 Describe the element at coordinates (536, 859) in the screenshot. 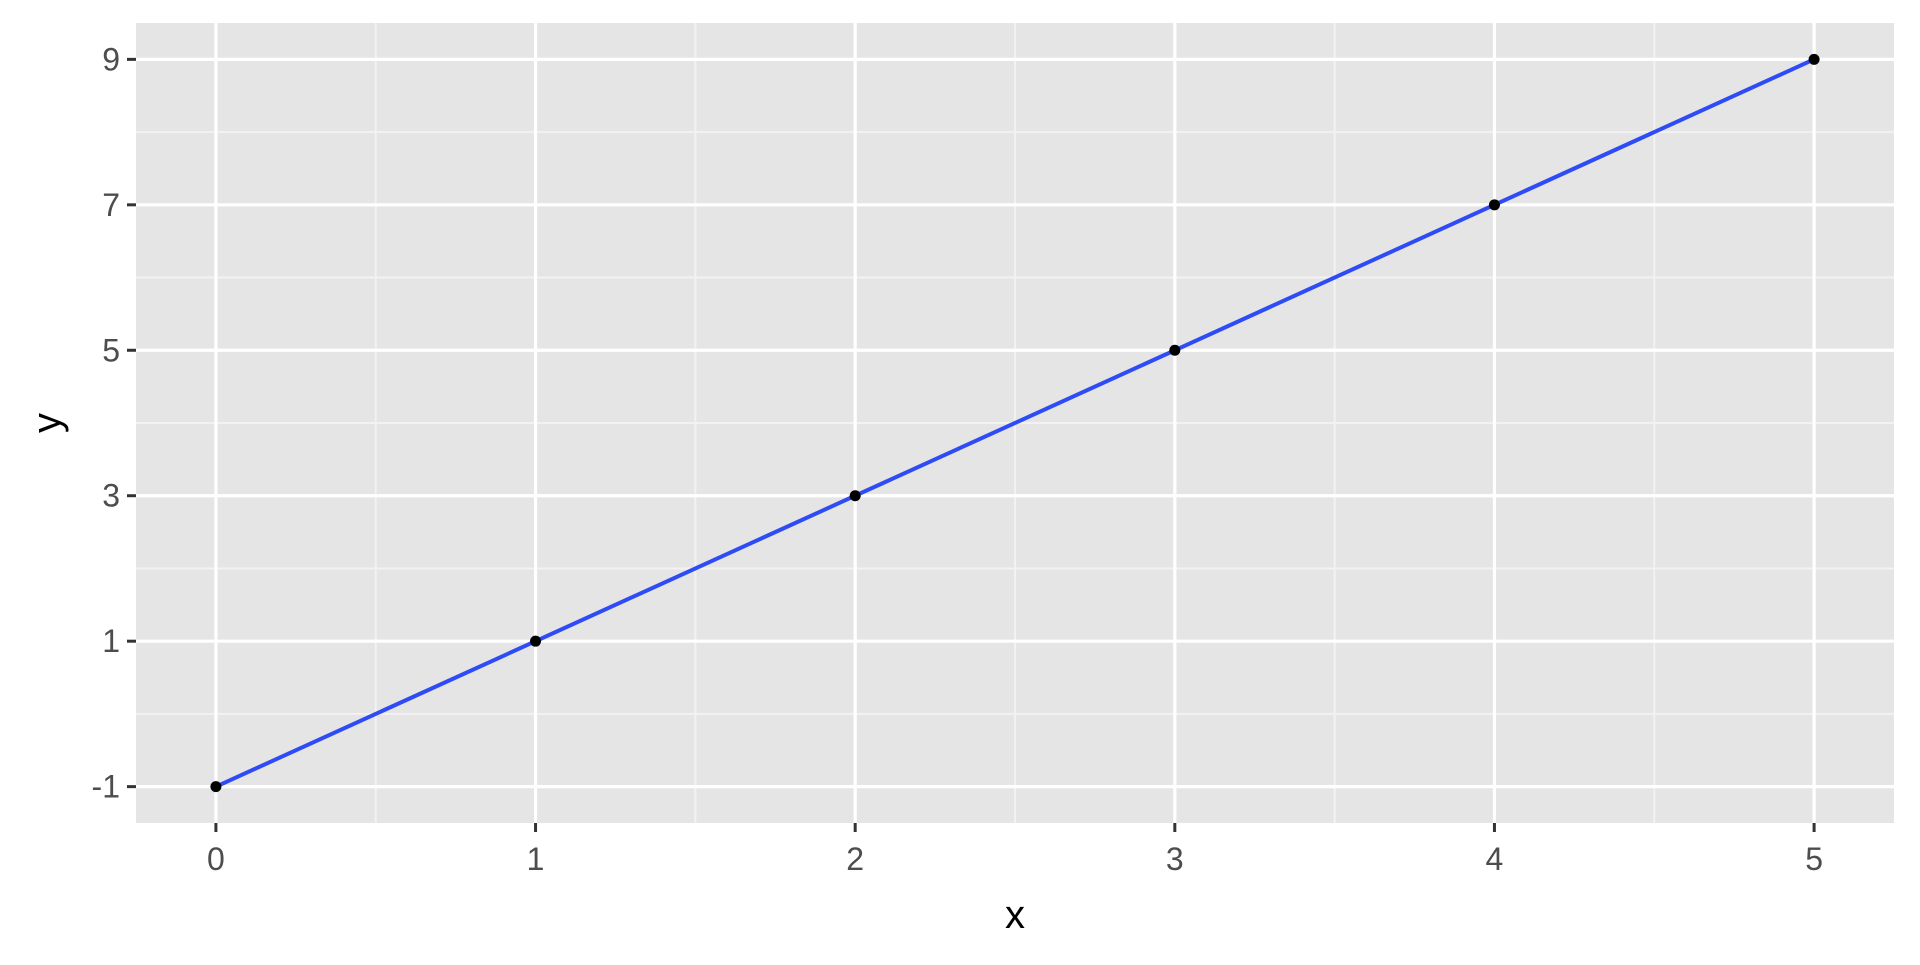

I see `x-tick-label: 1` at that location.